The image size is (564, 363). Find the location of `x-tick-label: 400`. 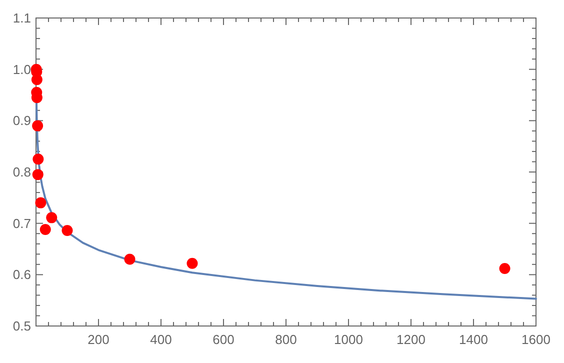

x-tick-label: 400 is located at coordinates (161, 339).